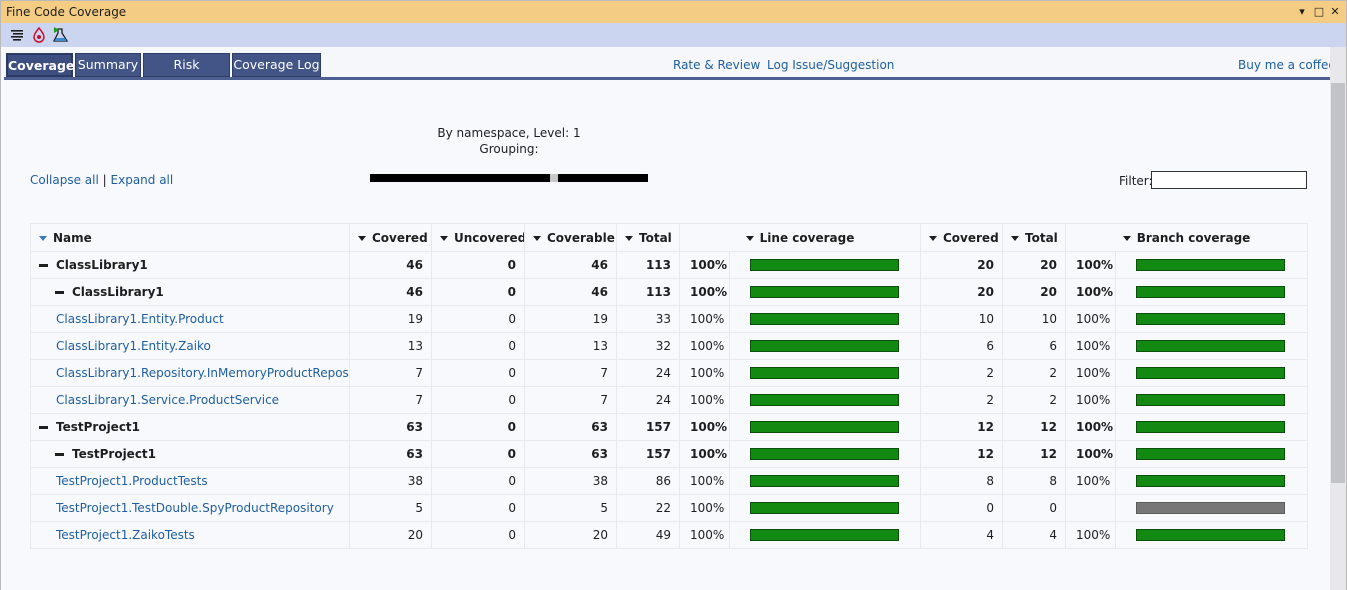 This screenshot has height=590, width=1347. I want to click on expand-all-link: Expand all, so click(142, 180).